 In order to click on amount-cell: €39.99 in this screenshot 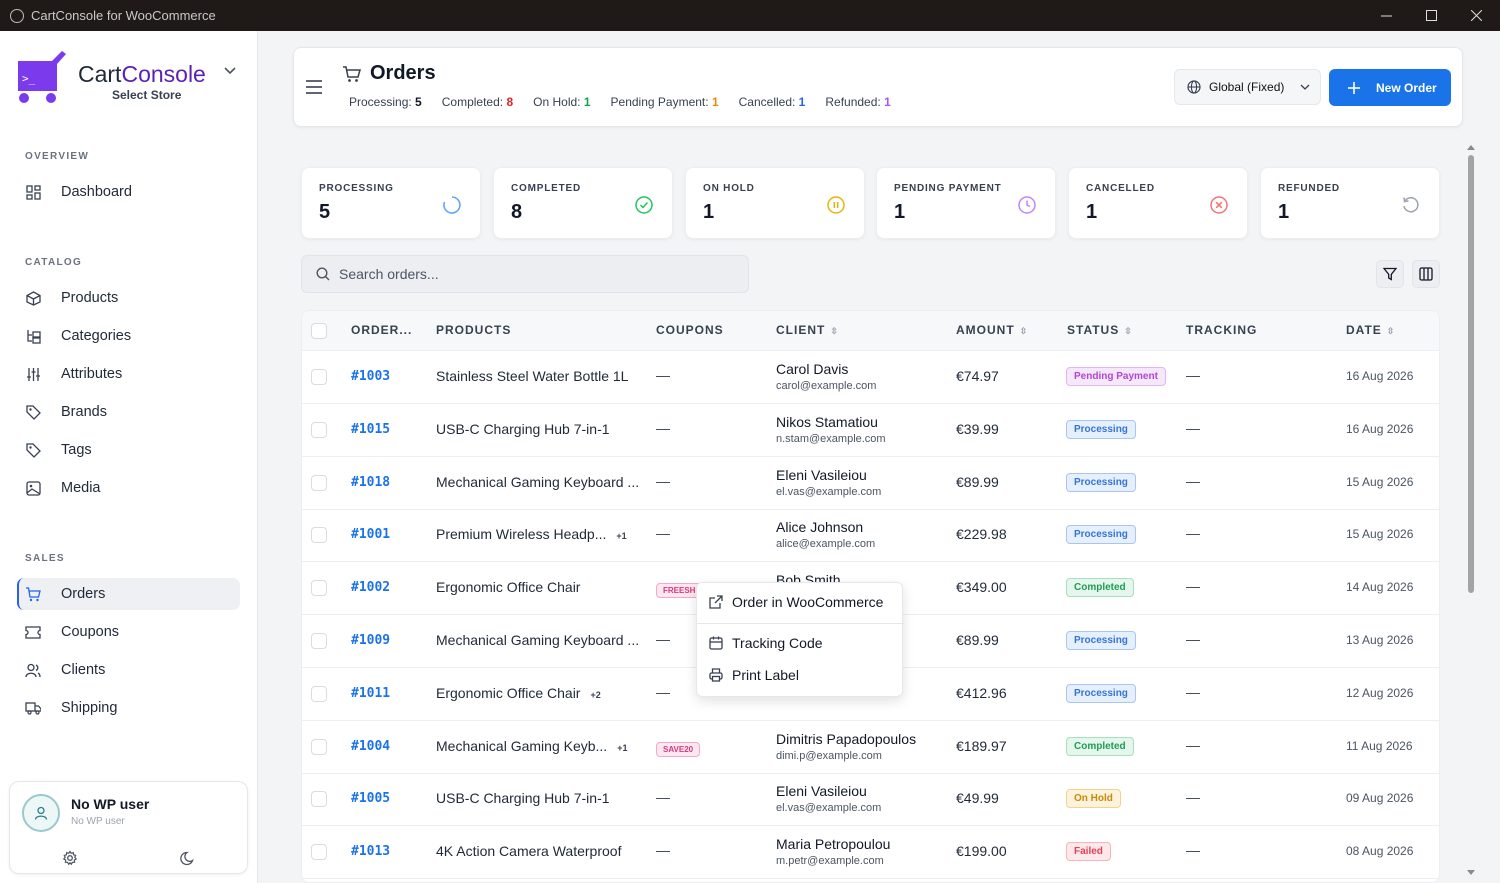, I will do `click(977, 428)`.